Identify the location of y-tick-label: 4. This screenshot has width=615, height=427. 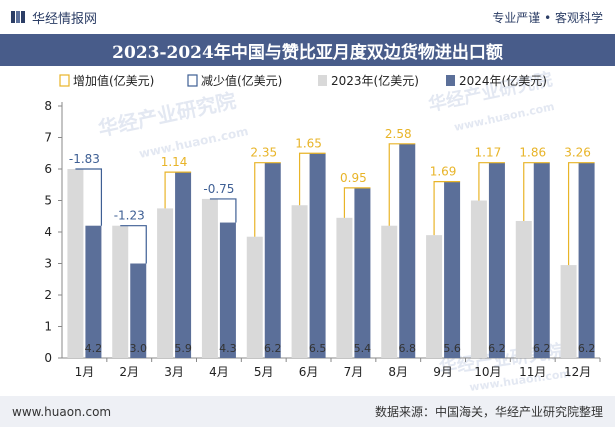
(48, 232).